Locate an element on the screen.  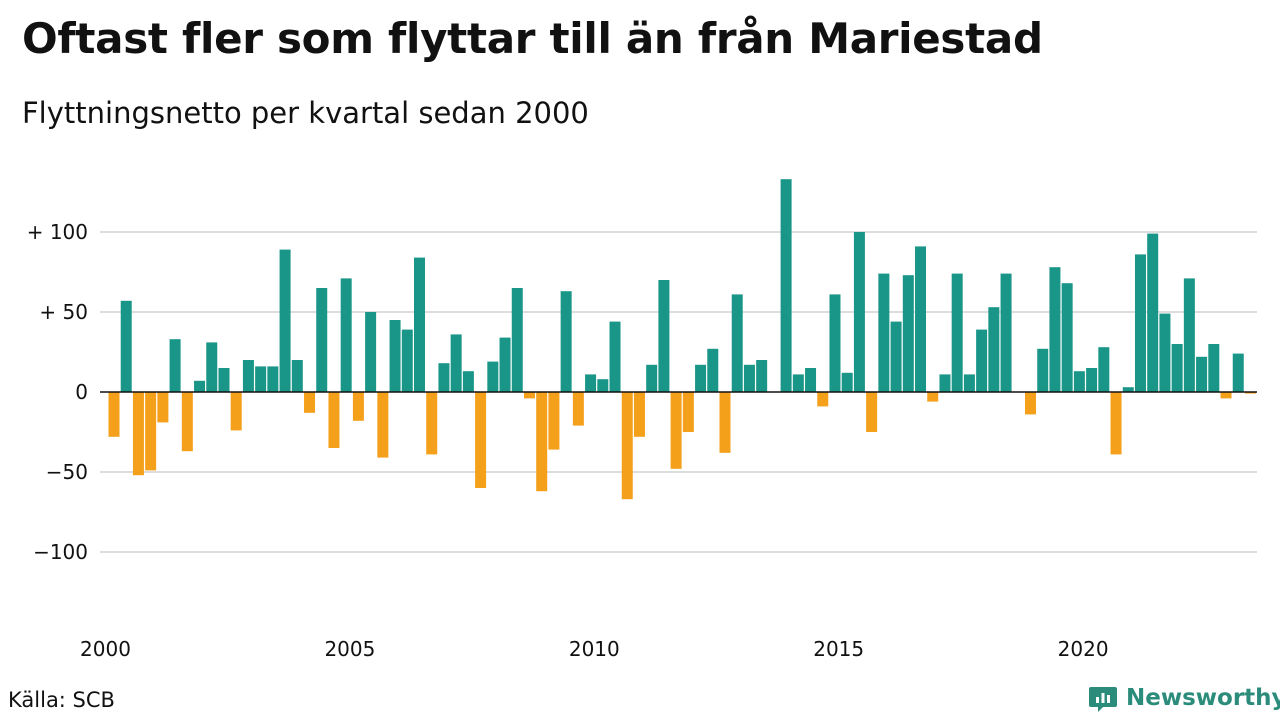
y-tick-label: + 50 is located at coordinates (63, 312).